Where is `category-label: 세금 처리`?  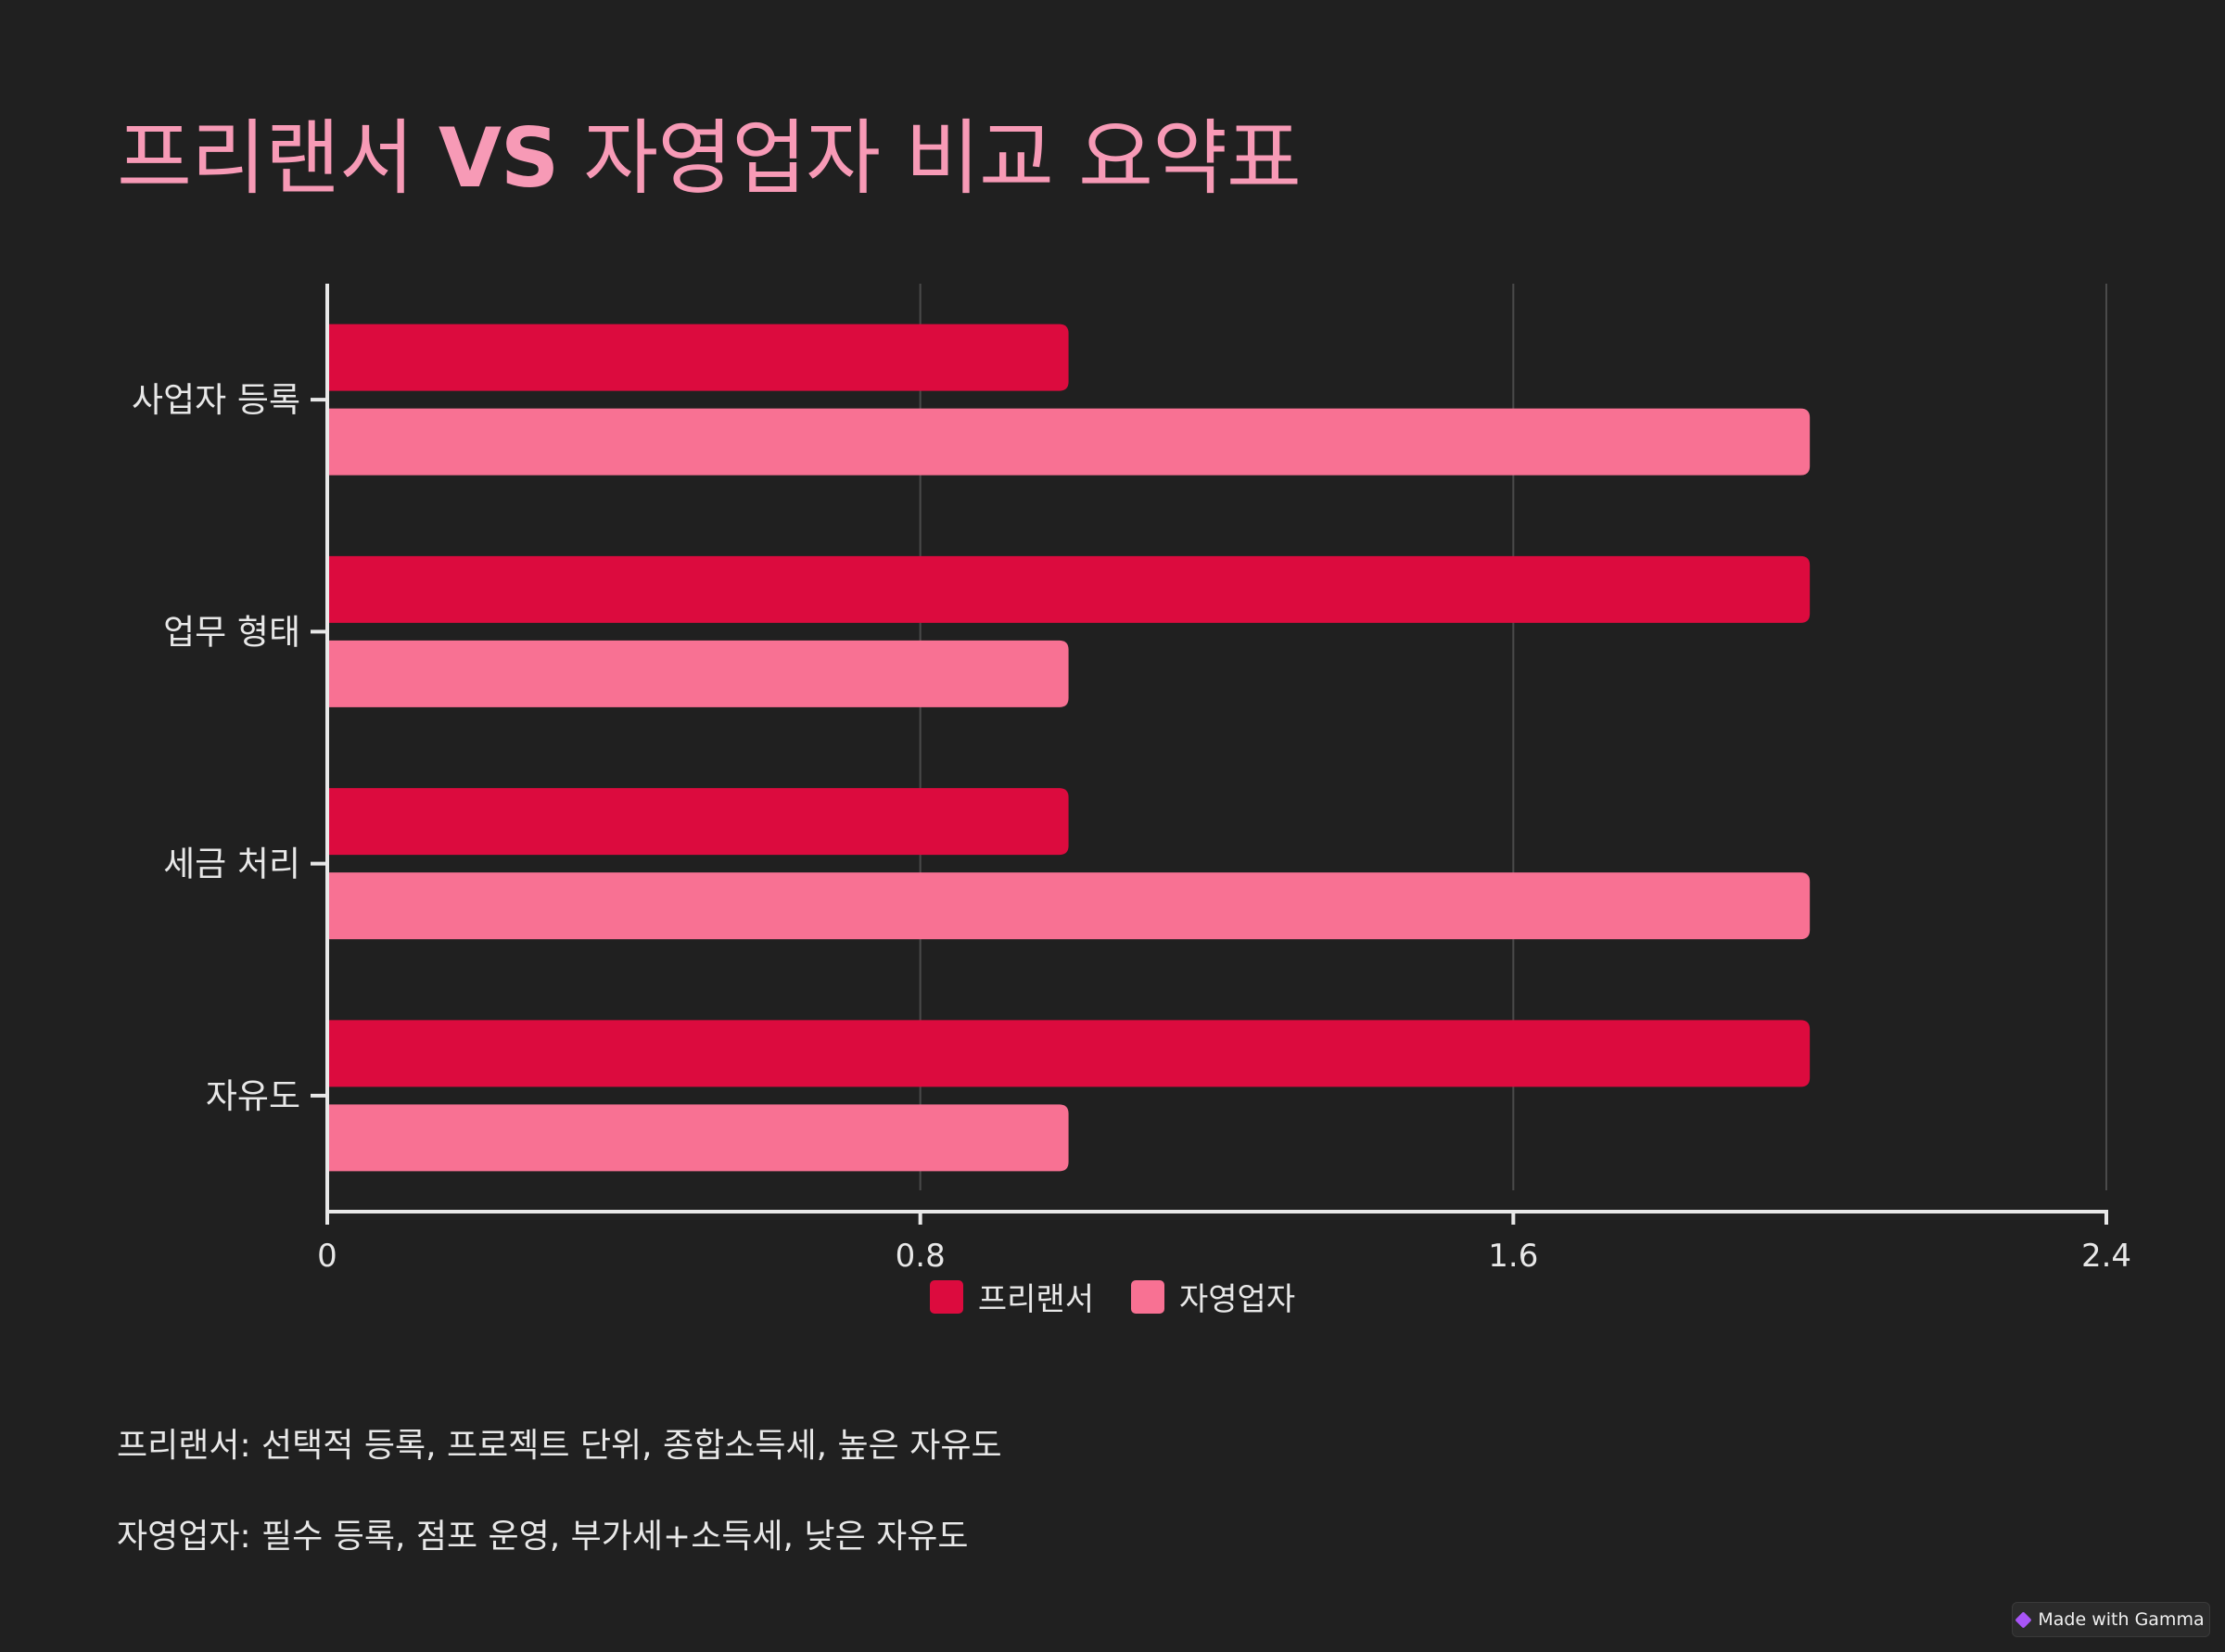
category-label: 세금 처리 is located at coordinates (231, 864).